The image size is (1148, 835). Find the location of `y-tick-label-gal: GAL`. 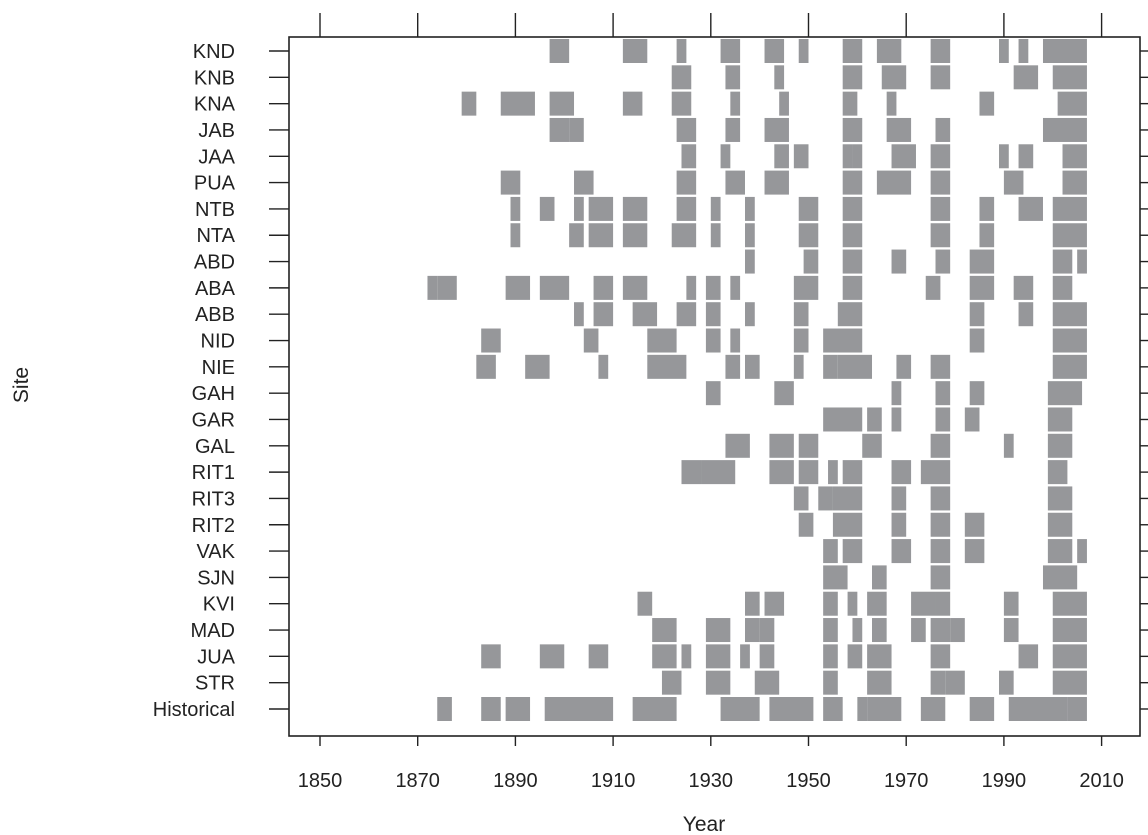

y-tick-label-gal: GAL is located at coordinates (215, 447).